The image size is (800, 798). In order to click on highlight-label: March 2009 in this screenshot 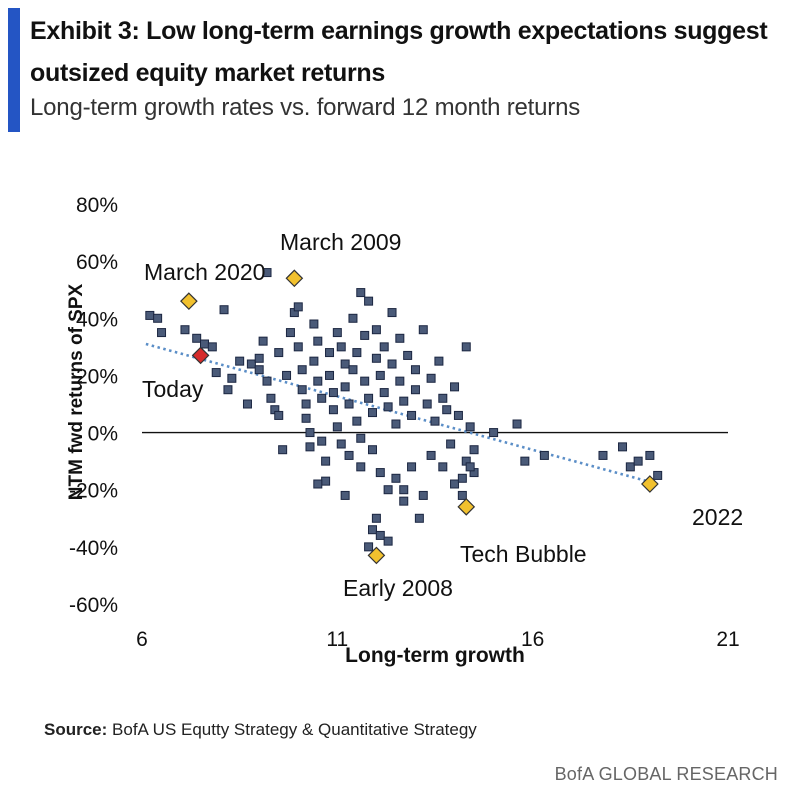, I will do `click(340, 242)`.